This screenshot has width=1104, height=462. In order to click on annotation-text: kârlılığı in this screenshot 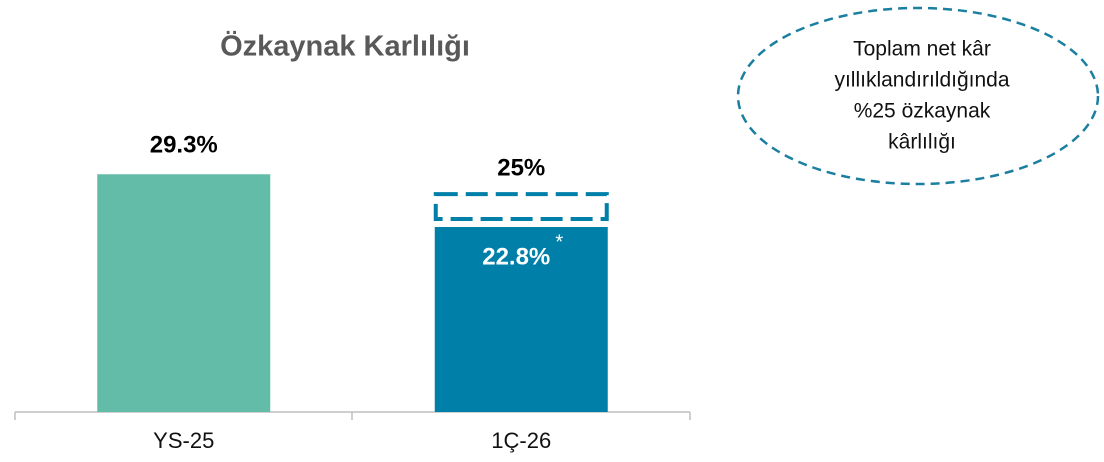, I will do `click(922, 142)`.